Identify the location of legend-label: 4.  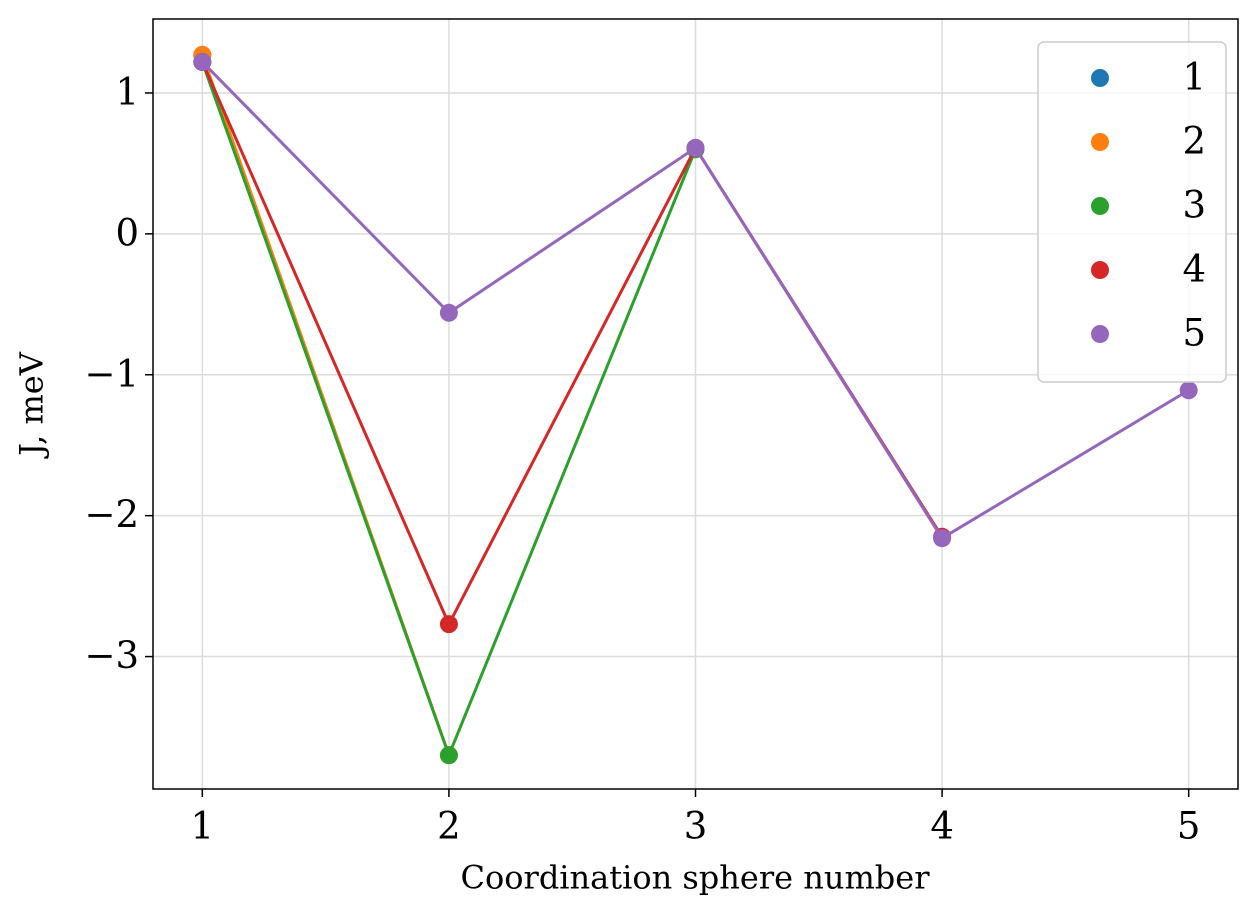
(1194, 269).